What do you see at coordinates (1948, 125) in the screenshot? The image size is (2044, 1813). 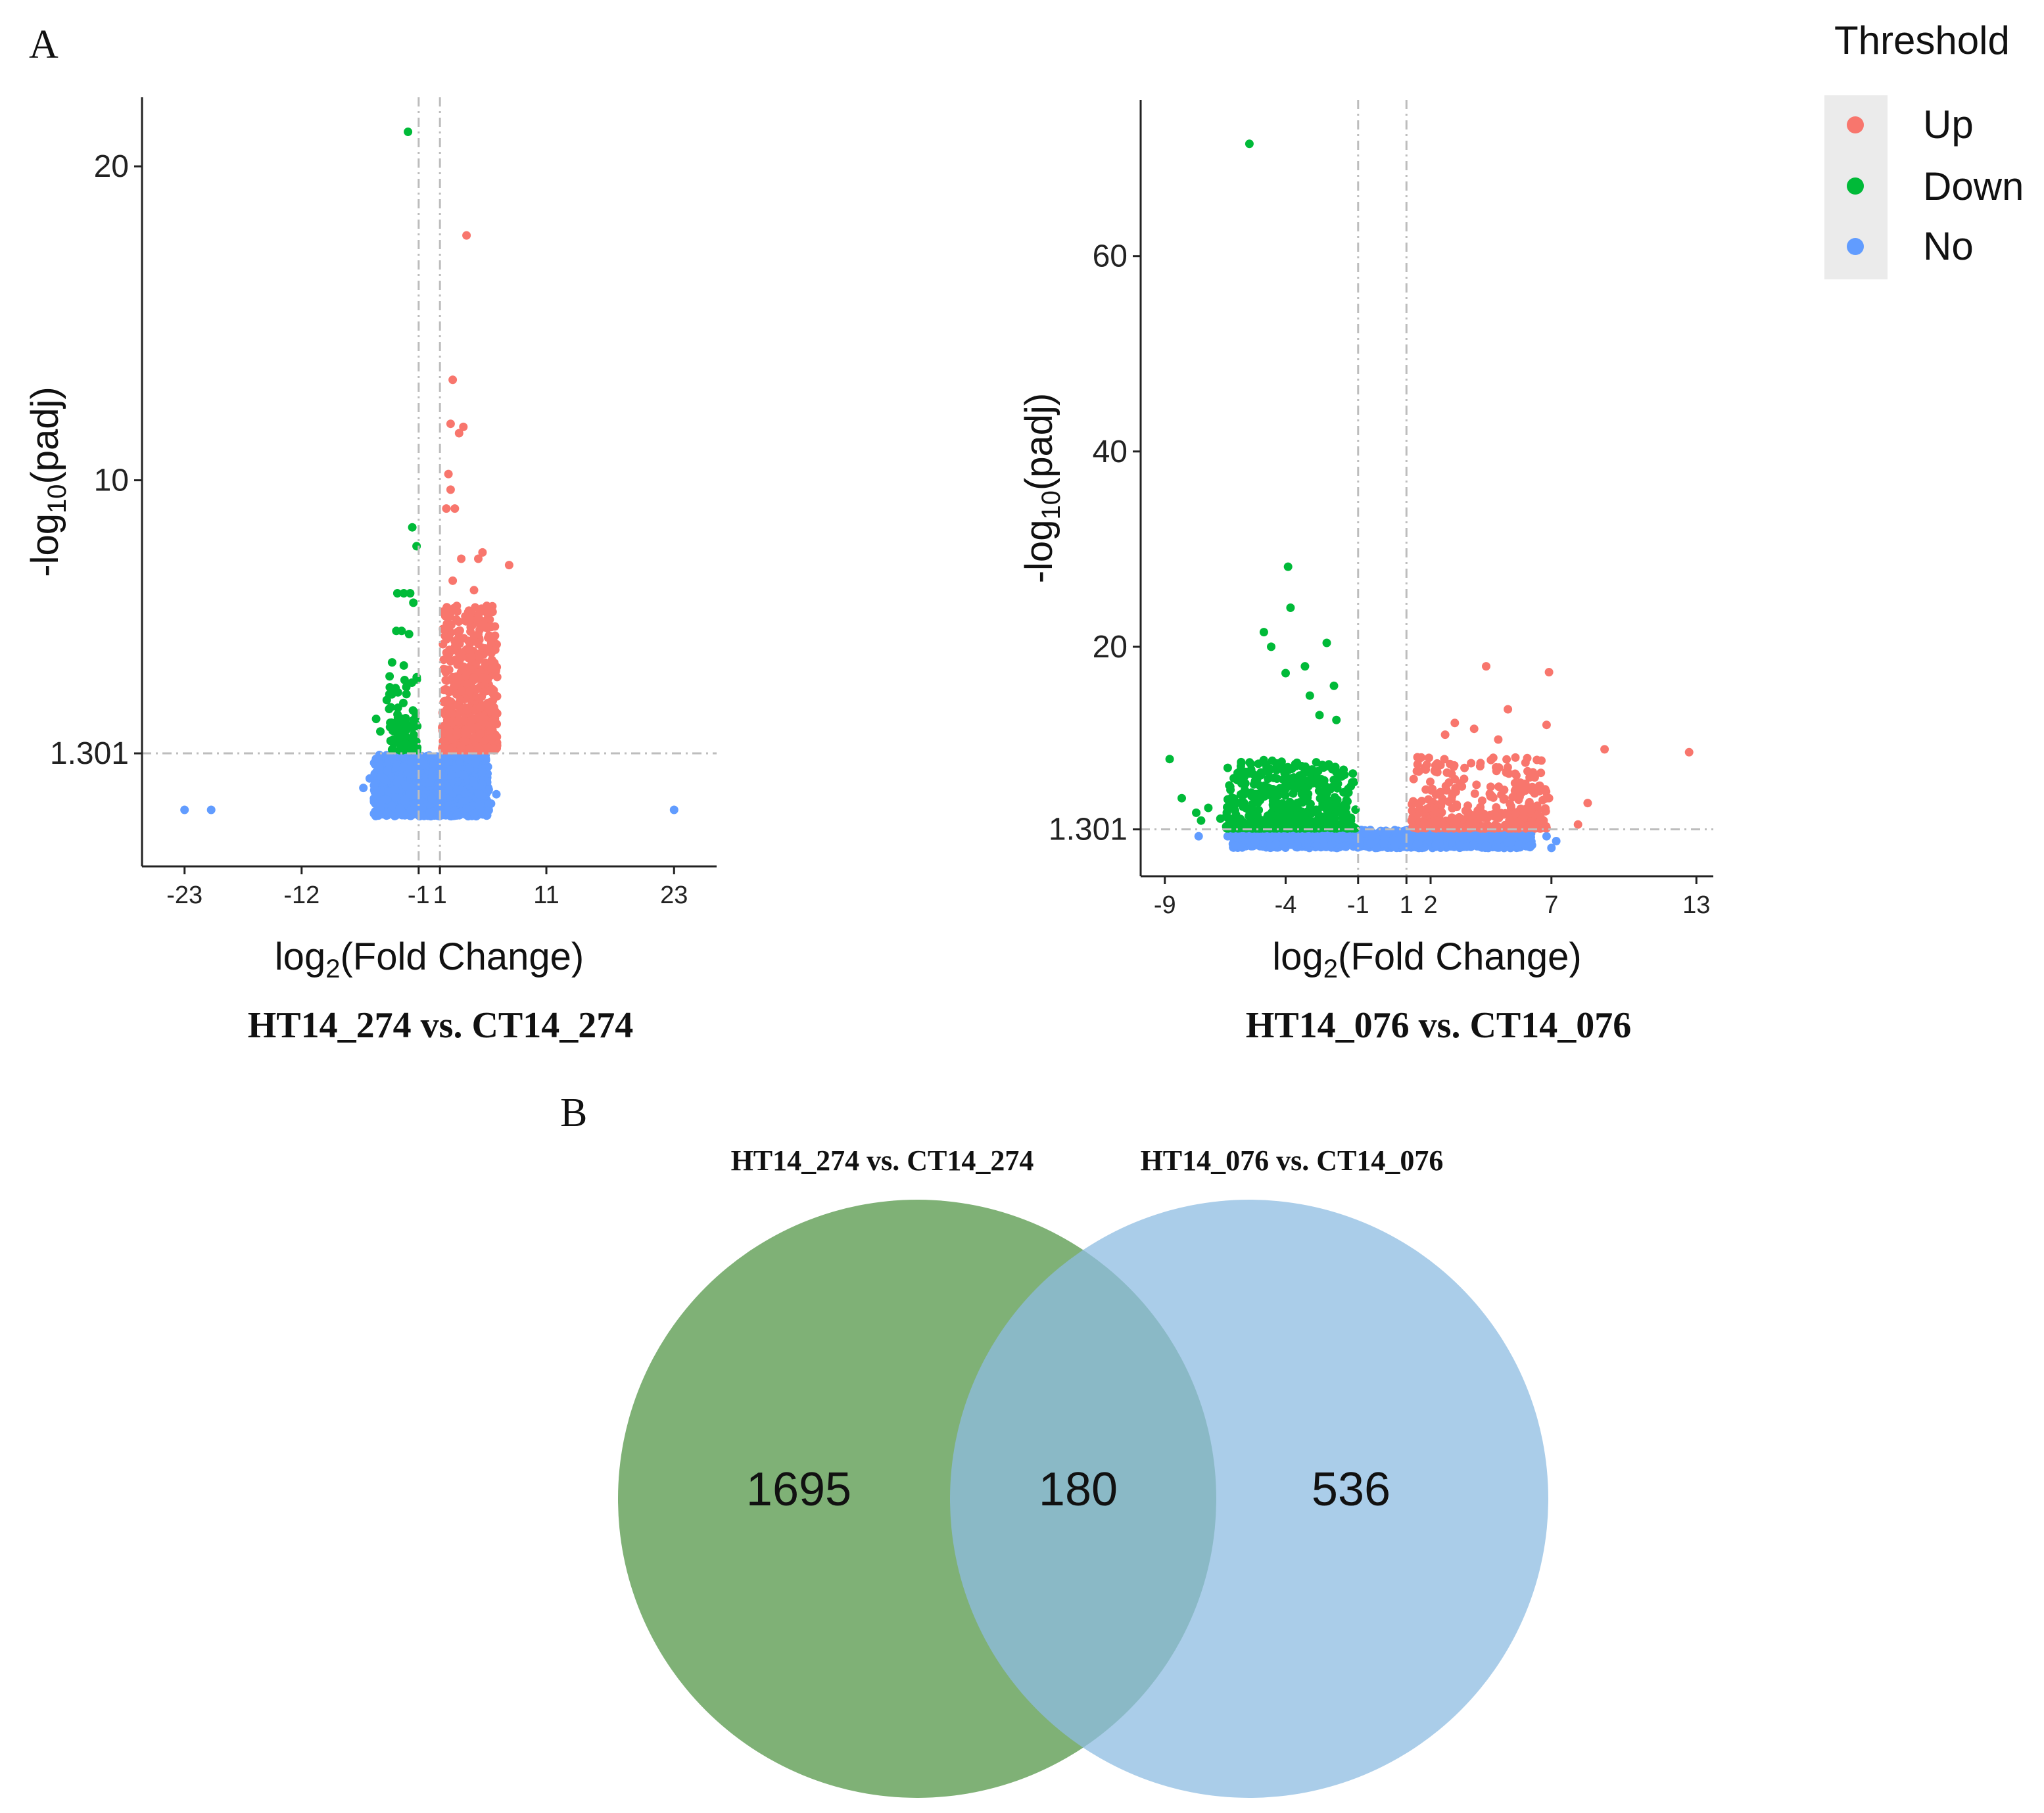 I see `legend-label-up: Up` at bounding box center [1948, 125].